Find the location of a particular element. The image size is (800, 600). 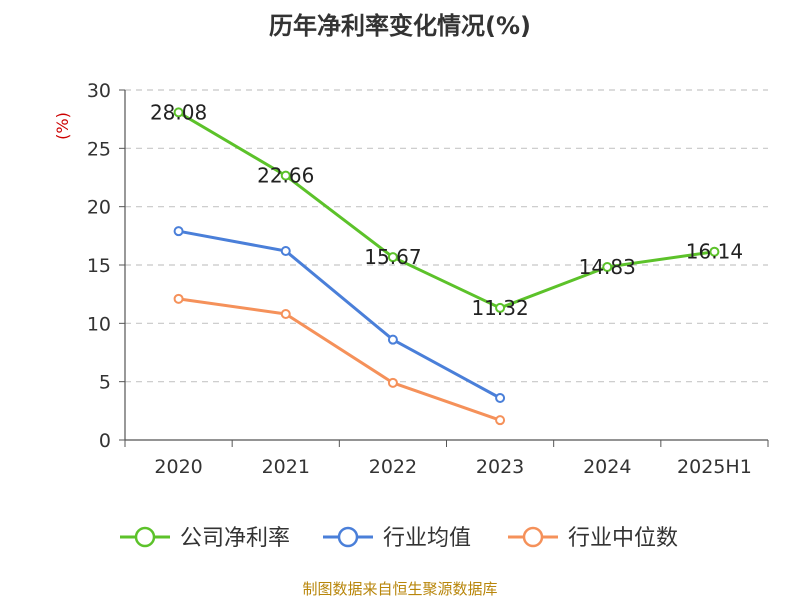

y-tick-label: 30 is located at coordinates (99, 91).